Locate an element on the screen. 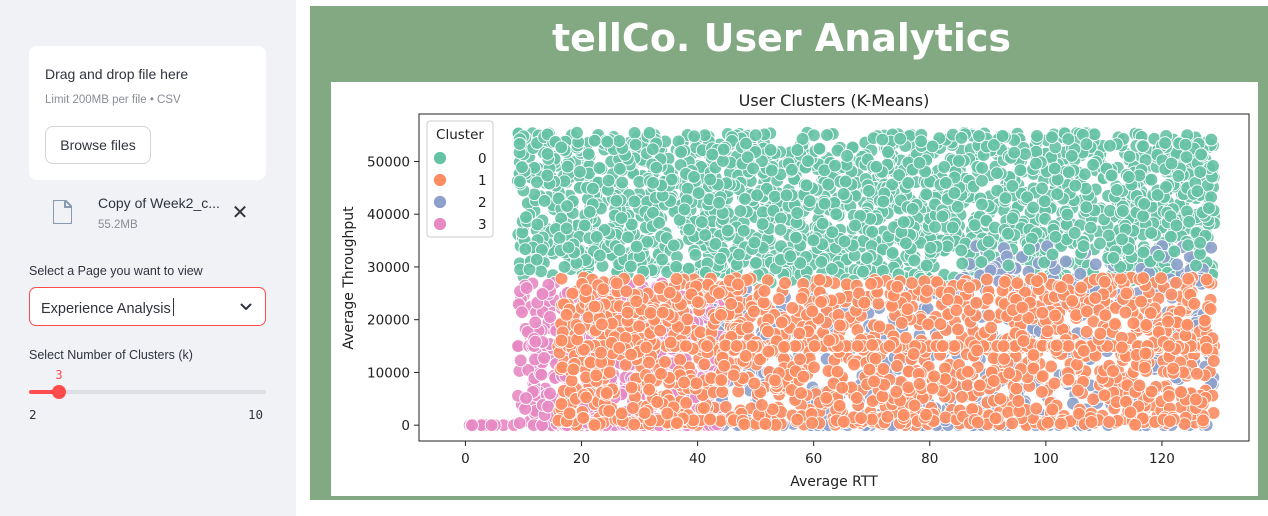  close-icon: ✕ is located at coordinates (240, 213).